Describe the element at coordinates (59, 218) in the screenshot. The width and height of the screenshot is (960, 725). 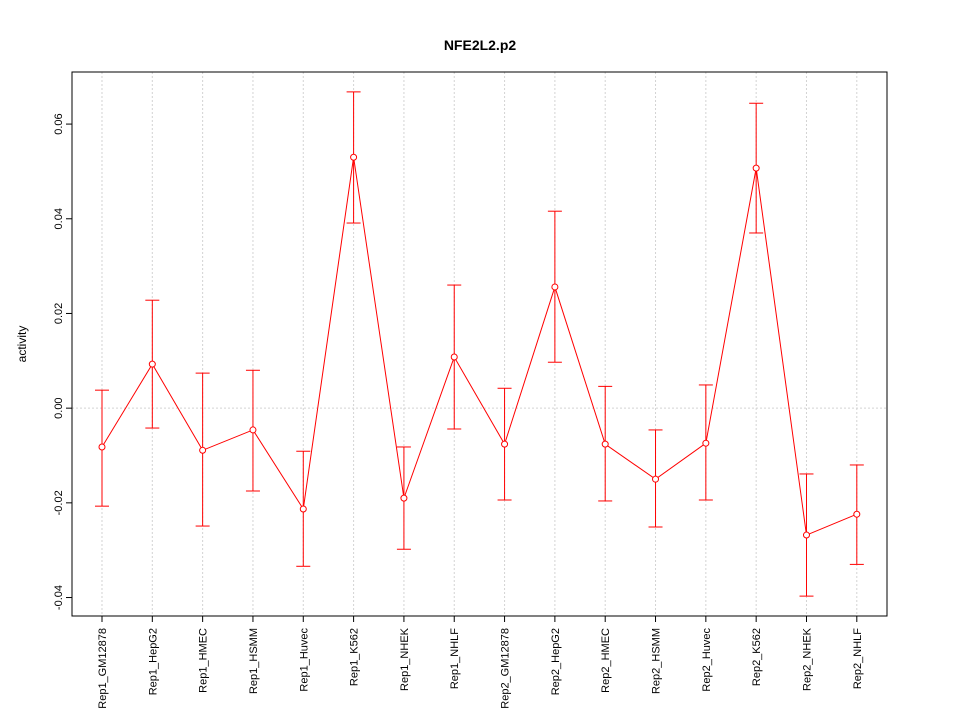
I see `y-tick-label: 0.04` at that location.